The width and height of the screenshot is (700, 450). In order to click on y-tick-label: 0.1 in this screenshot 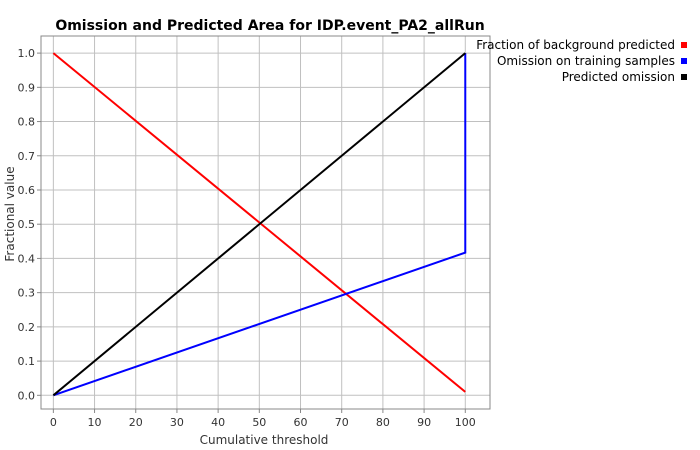, I will do `click(27, 361)`.